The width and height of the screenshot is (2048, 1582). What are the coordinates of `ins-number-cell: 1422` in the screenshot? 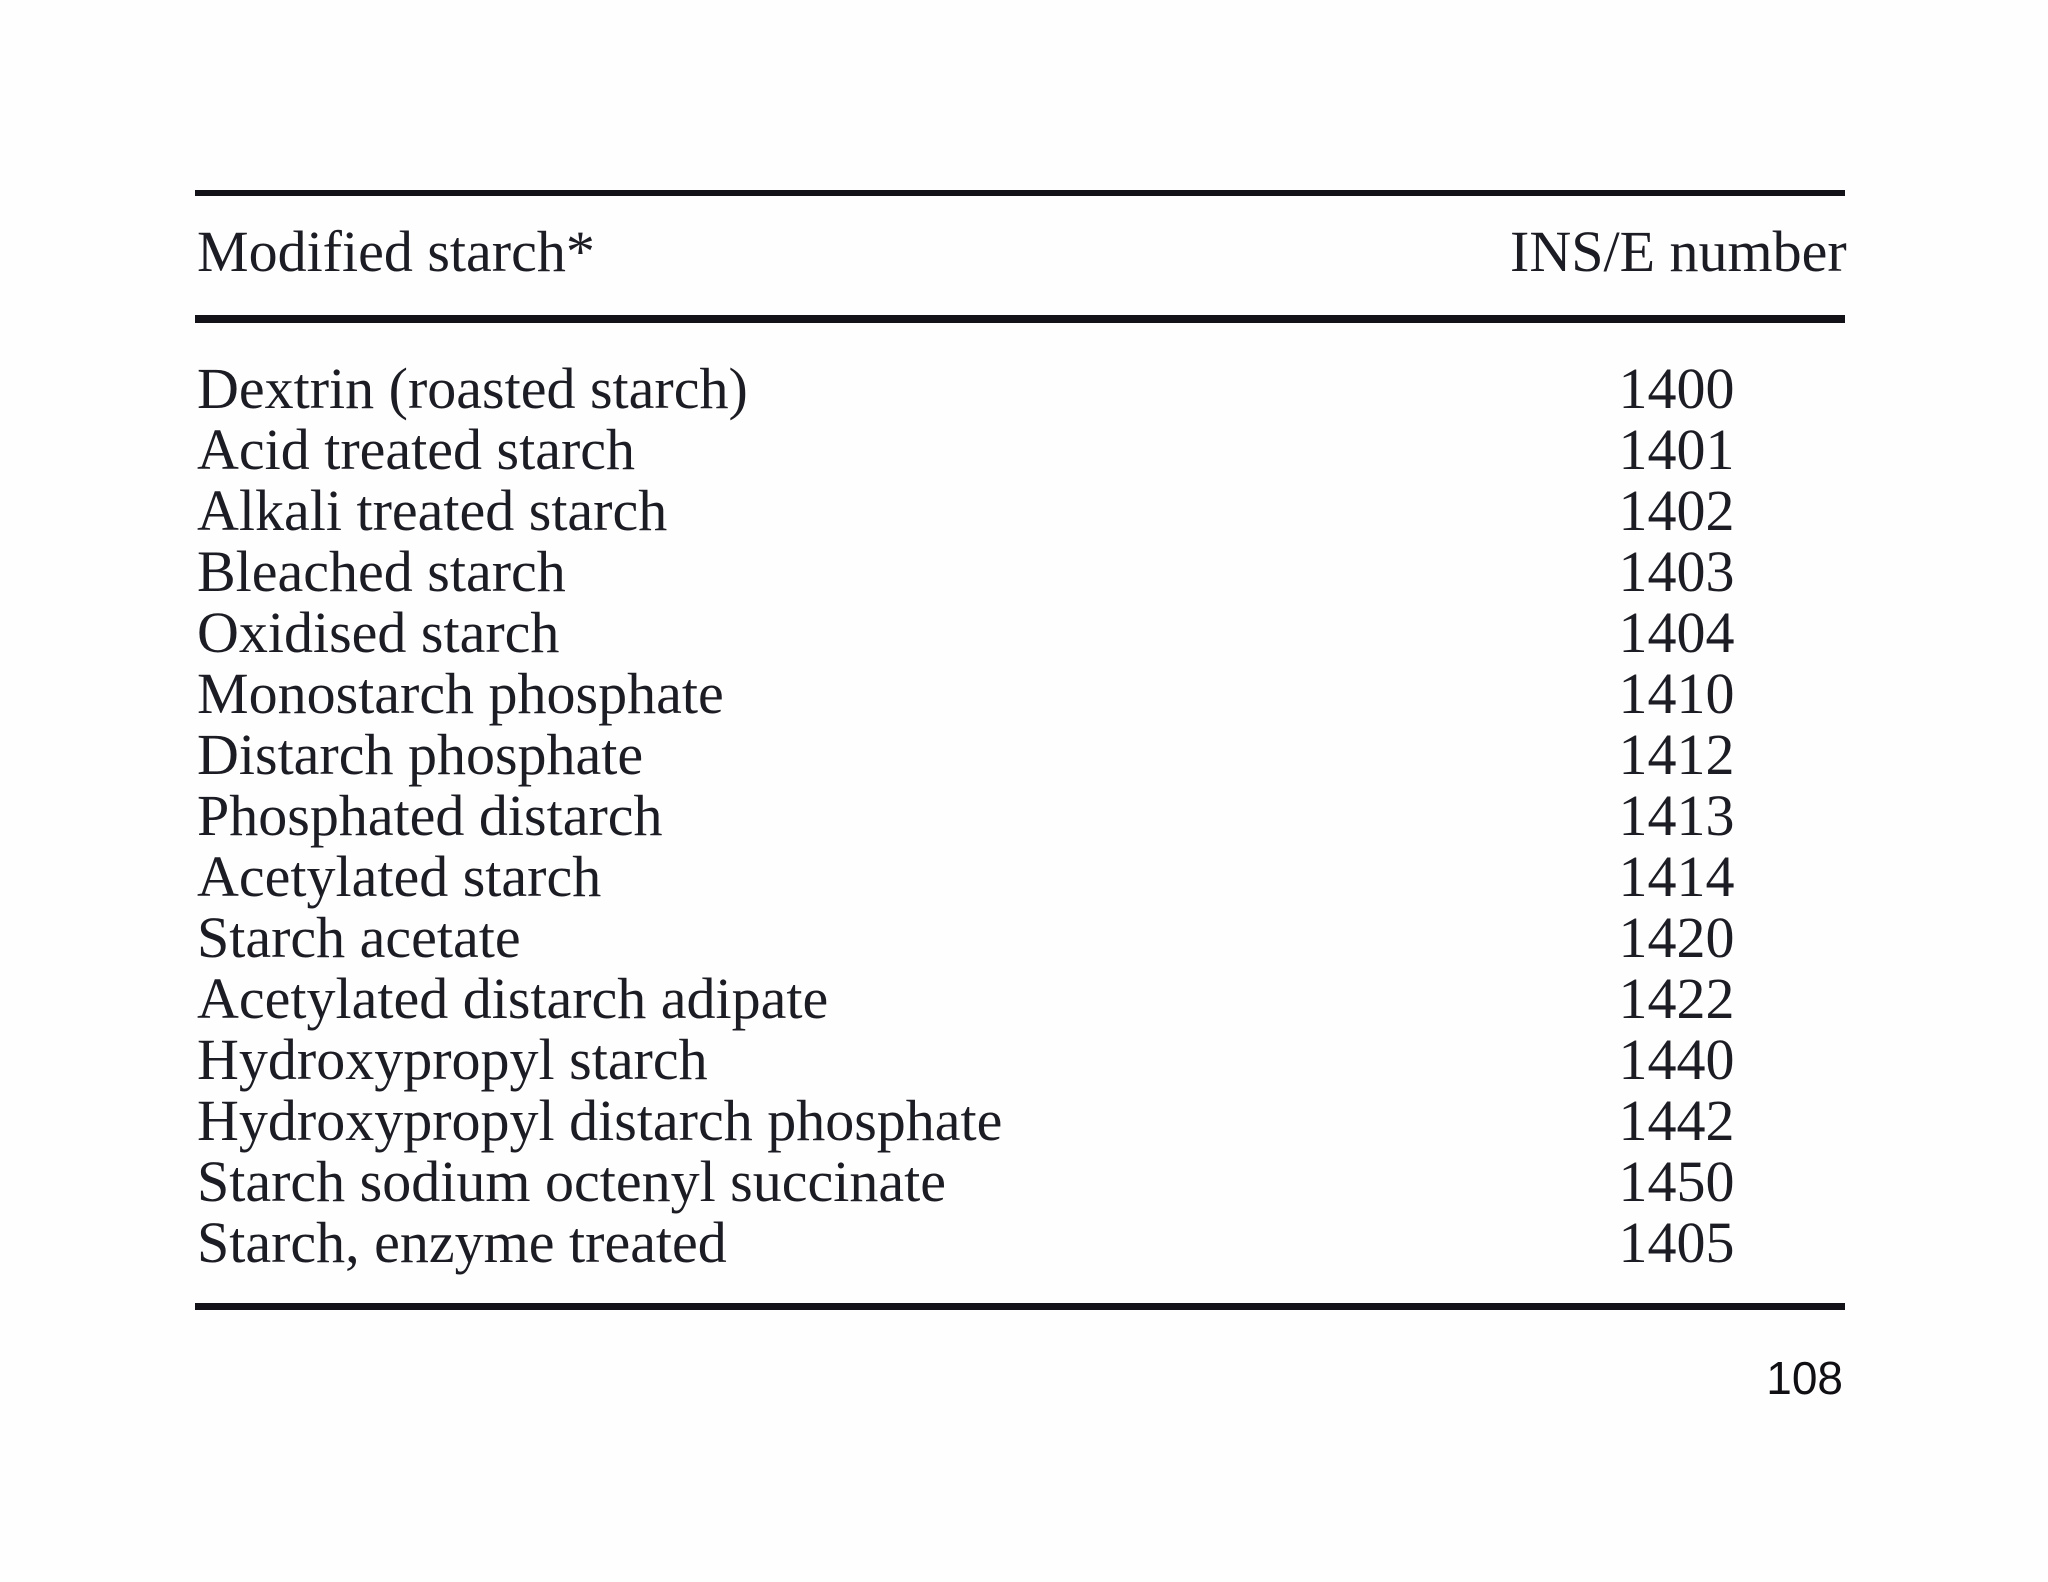 It's located at (1676, 998).